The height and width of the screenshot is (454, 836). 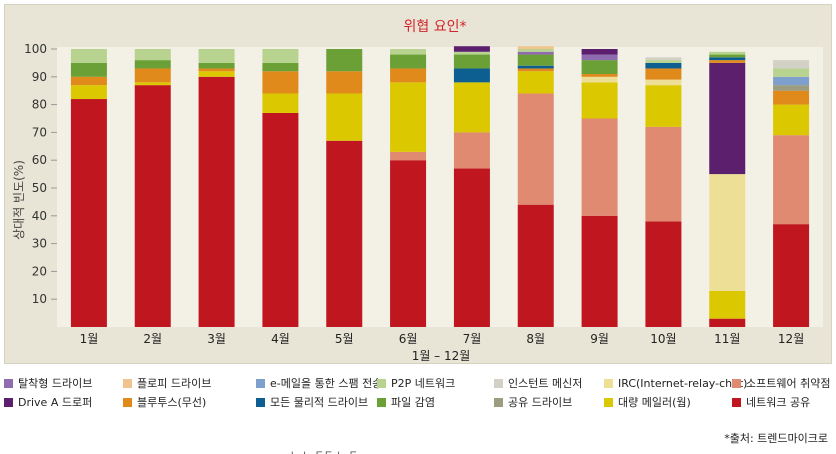 I want to click on x-tick-label: 11월, so click(x=727, y=339).